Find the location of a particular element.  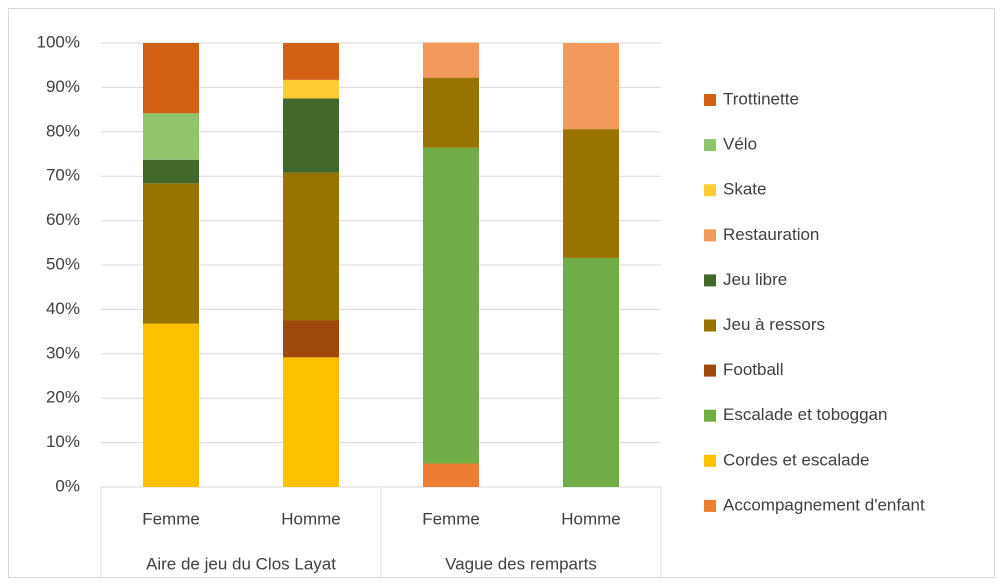

y-tick-label: 80% is located at coordinates (63, 130).